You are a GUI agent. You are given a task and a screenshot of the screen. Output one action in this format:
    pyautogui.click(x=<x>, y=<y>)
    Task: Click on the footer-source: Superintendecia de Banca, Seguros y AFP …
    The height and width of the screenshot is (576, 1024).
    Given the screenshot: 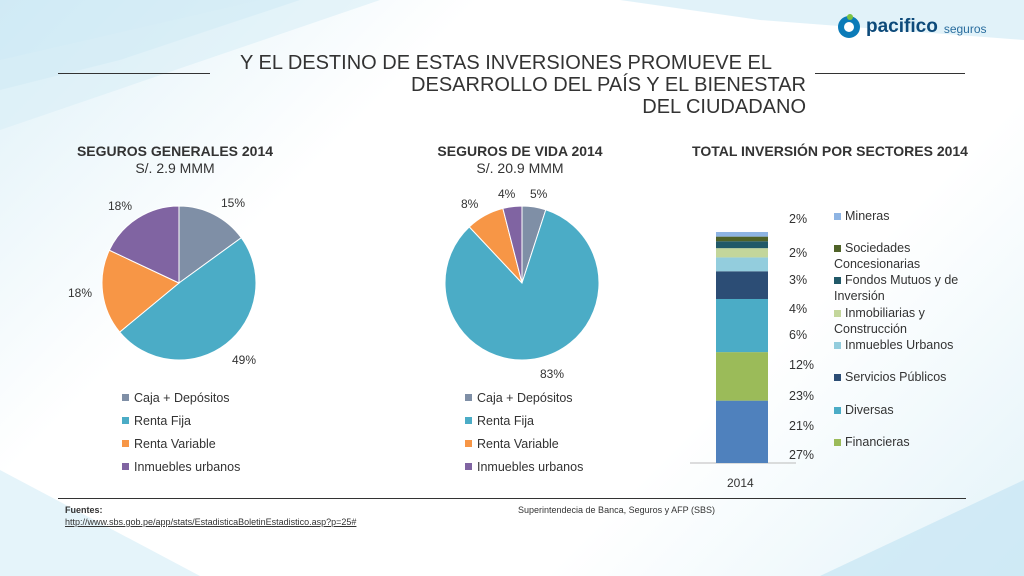 What is the action you would take?
    pyautogui.click(x=616, y=510)
    